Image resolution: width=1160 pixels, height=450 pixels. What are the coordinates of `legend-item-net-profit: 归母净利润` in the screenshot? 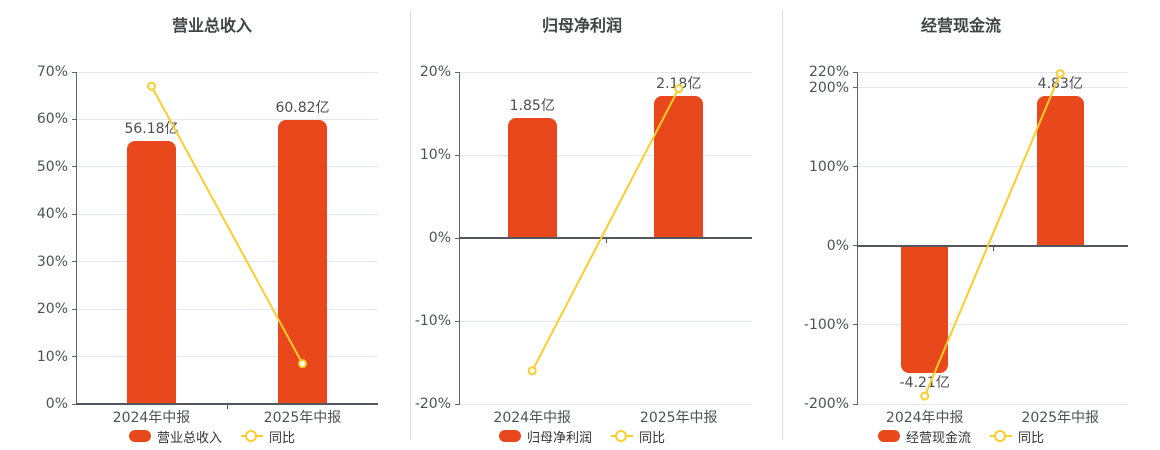 It's located at (545, 436).